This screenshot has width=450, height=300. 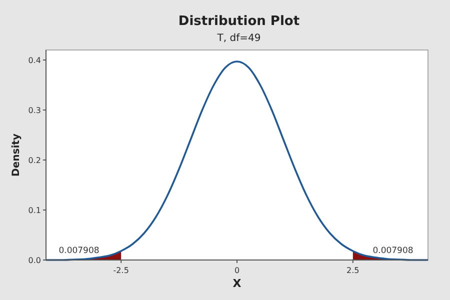 What do you see at coordinates (16, 154) in the screenshot?
I see `y-axis-title: Density` at bounding box center [16, 154].